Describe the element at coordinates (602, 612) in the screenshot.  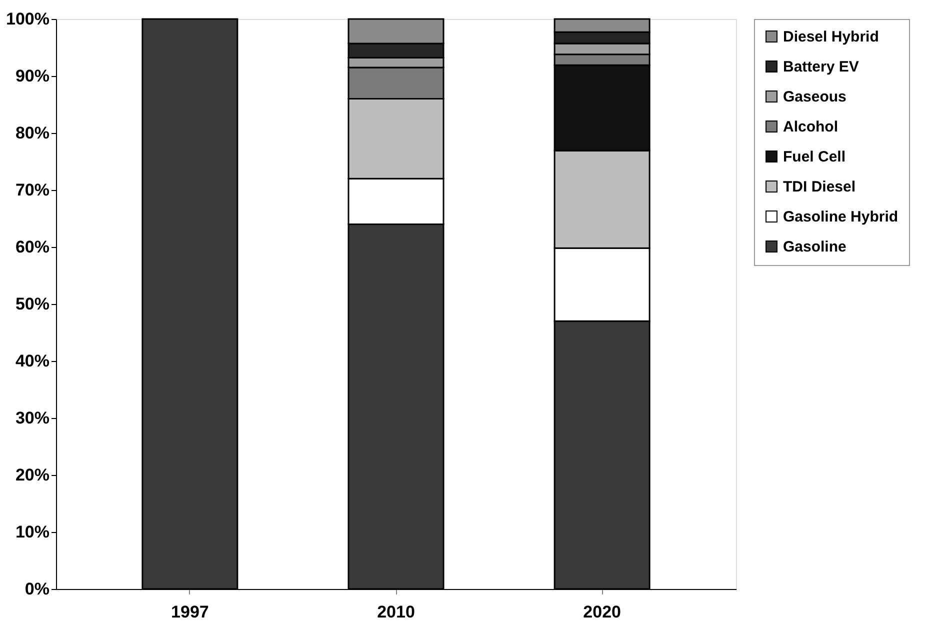
I see `x-tick-label: 2020` at that location.